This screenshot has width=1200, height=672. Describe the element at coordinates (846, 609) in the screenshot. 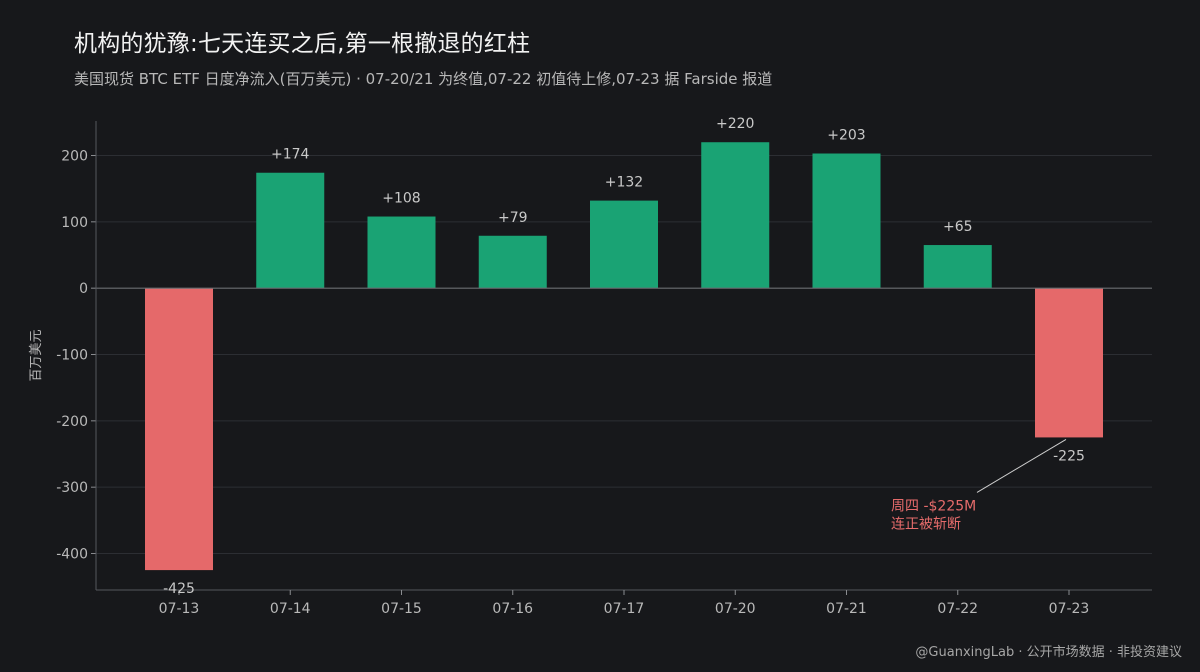

I see `x-tick-label: 07-21` at that location.